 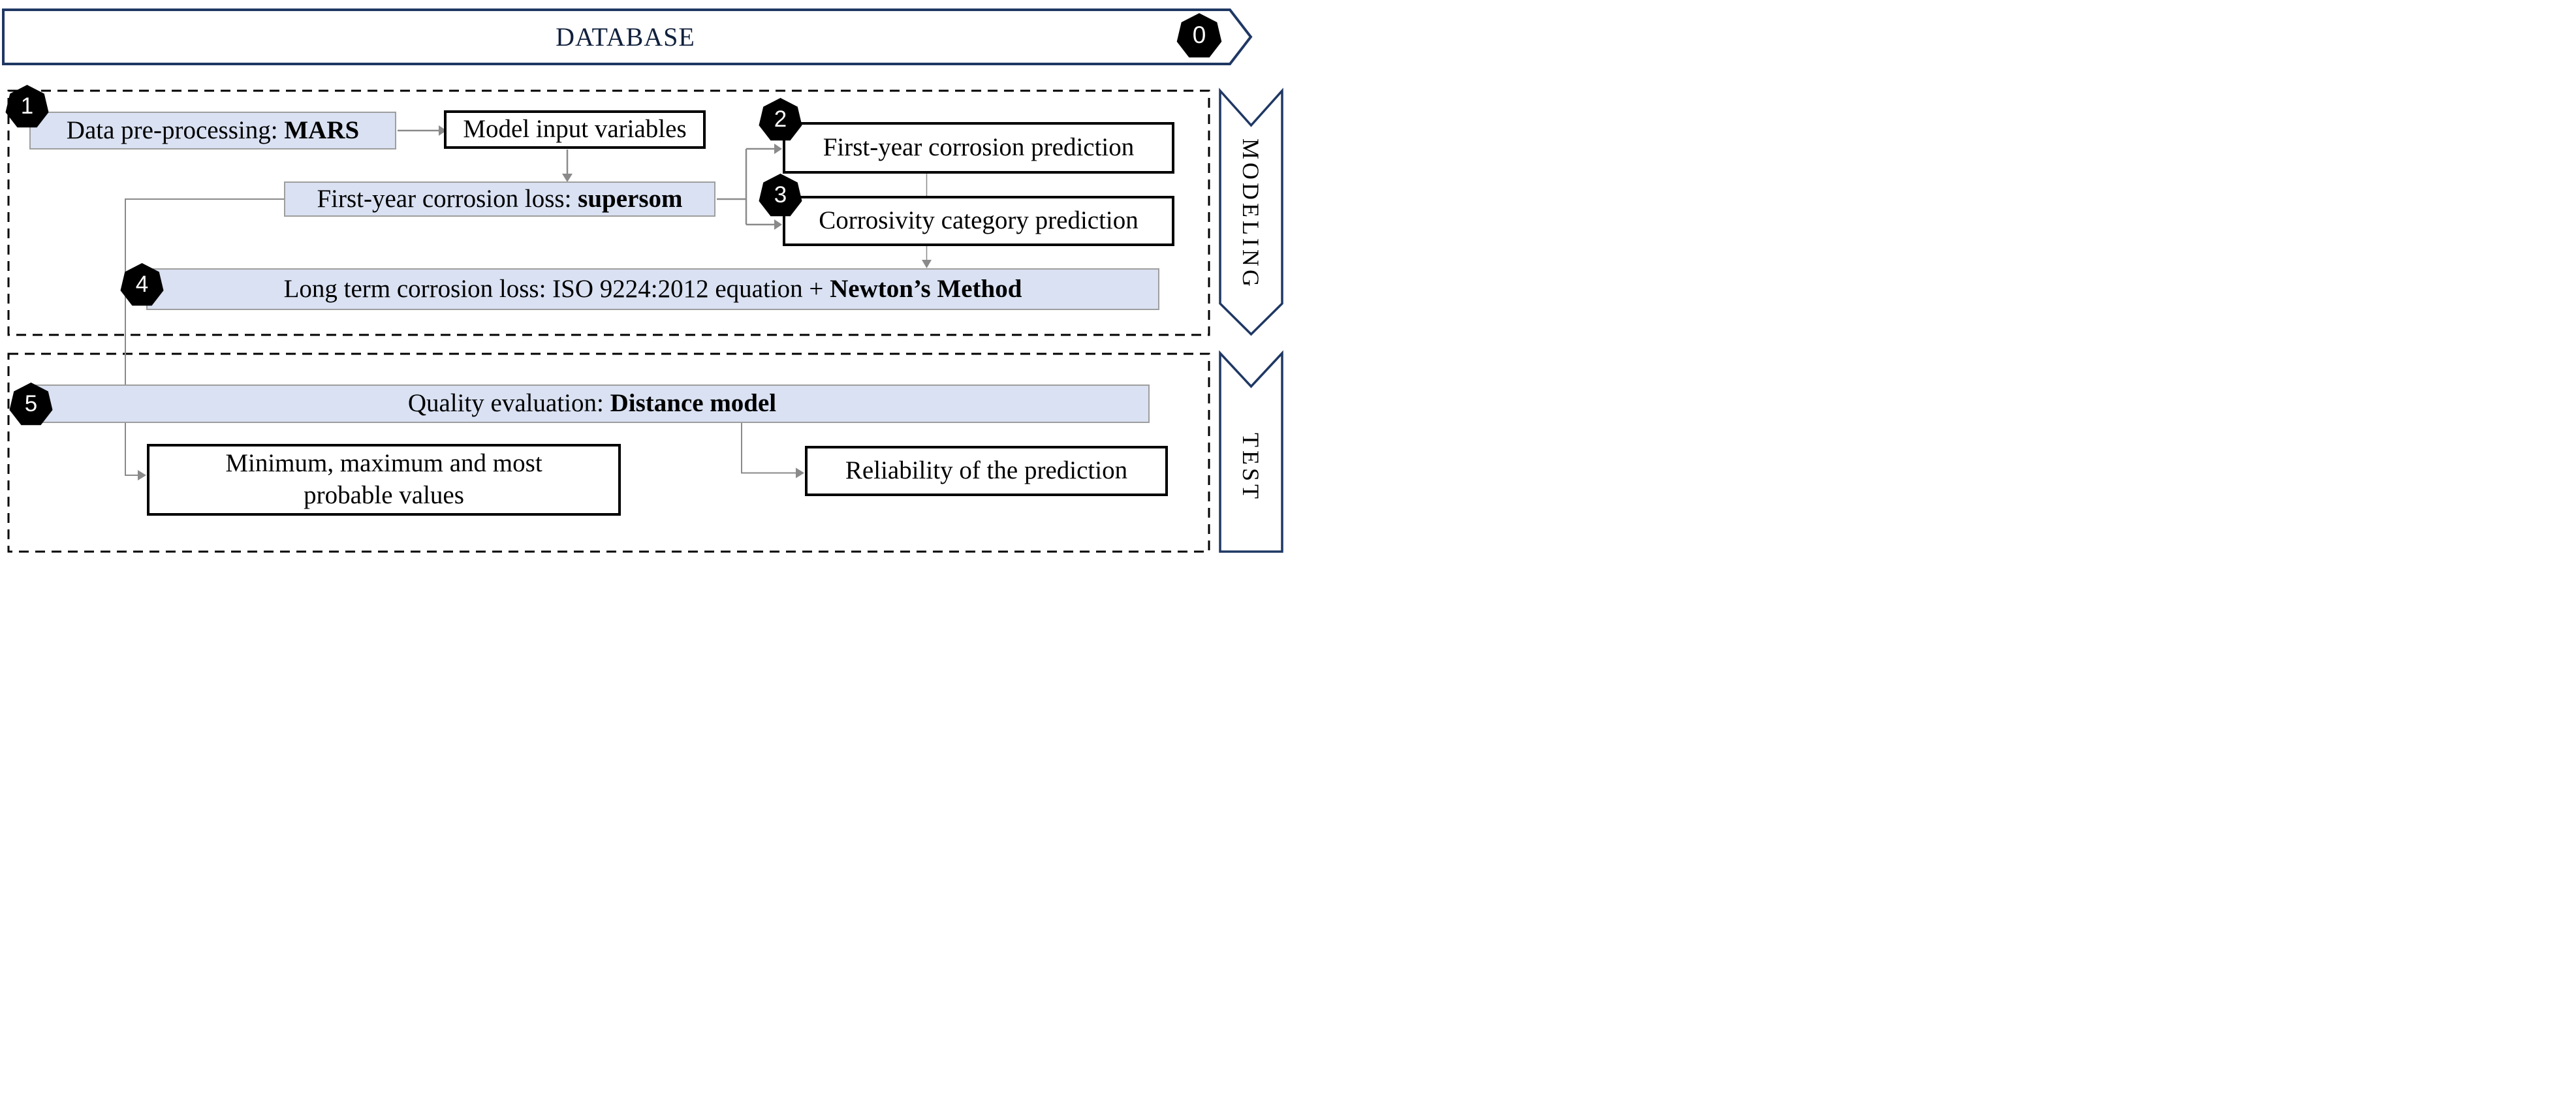 I want to click on arrowhead-min-max, so click(x=142, y=475).